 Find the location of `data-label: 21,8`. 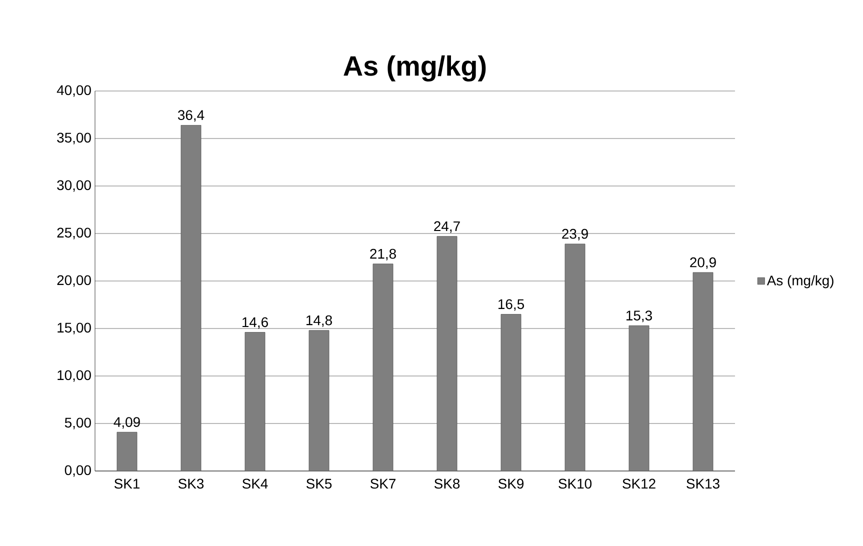

data-label: 21,8 is located at coordinates (383, 254).